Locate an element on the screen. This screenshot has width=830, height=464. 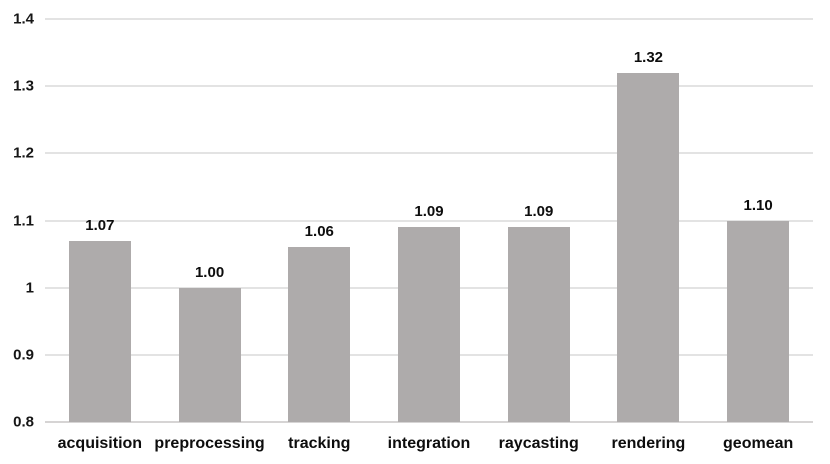
y-tick-label: 1.2 is located at coordinates (23, 153).